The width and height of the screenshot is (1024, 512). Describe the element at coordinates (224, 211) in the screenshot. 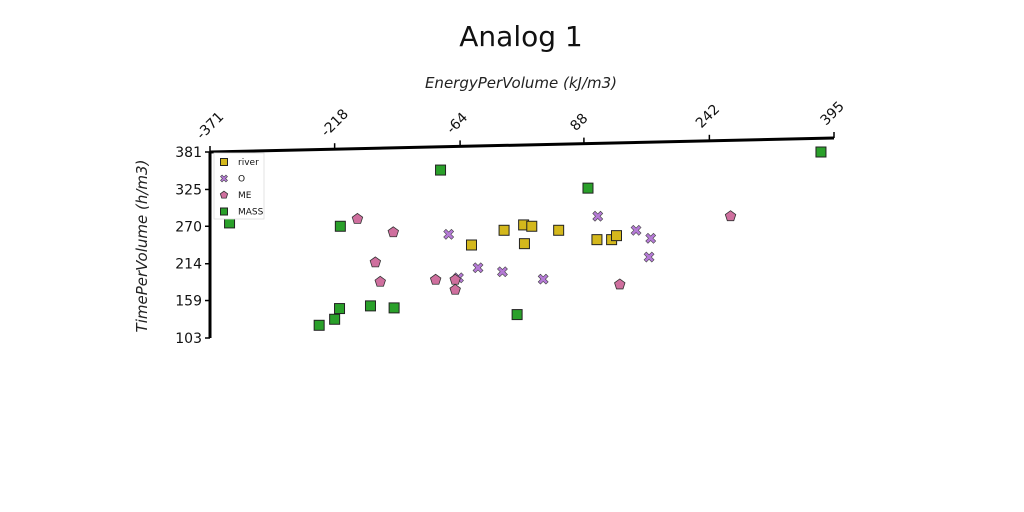

I see `legend-marker-mass` at that location.